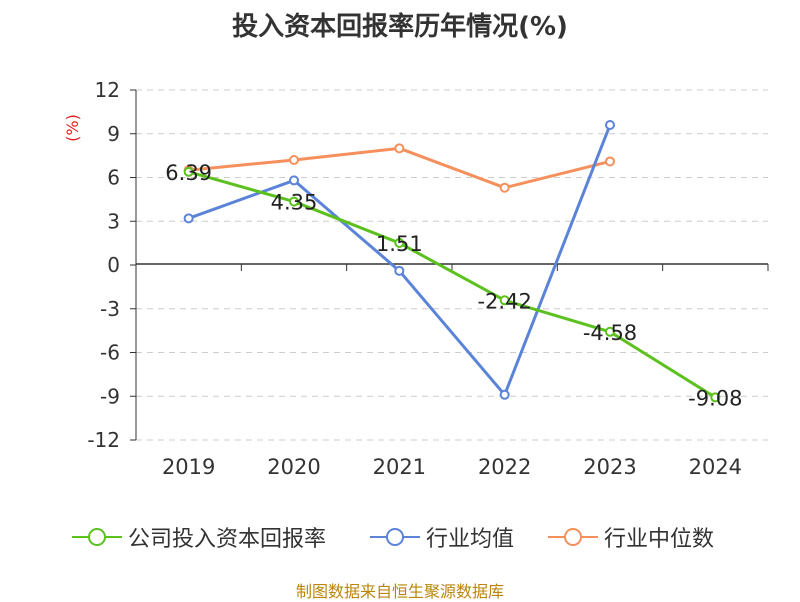 This screenshot has height=602, width=800. Describe the element at coordinates (107, 90) in the screenshot. I see `y-tick-label: 12` at that location.